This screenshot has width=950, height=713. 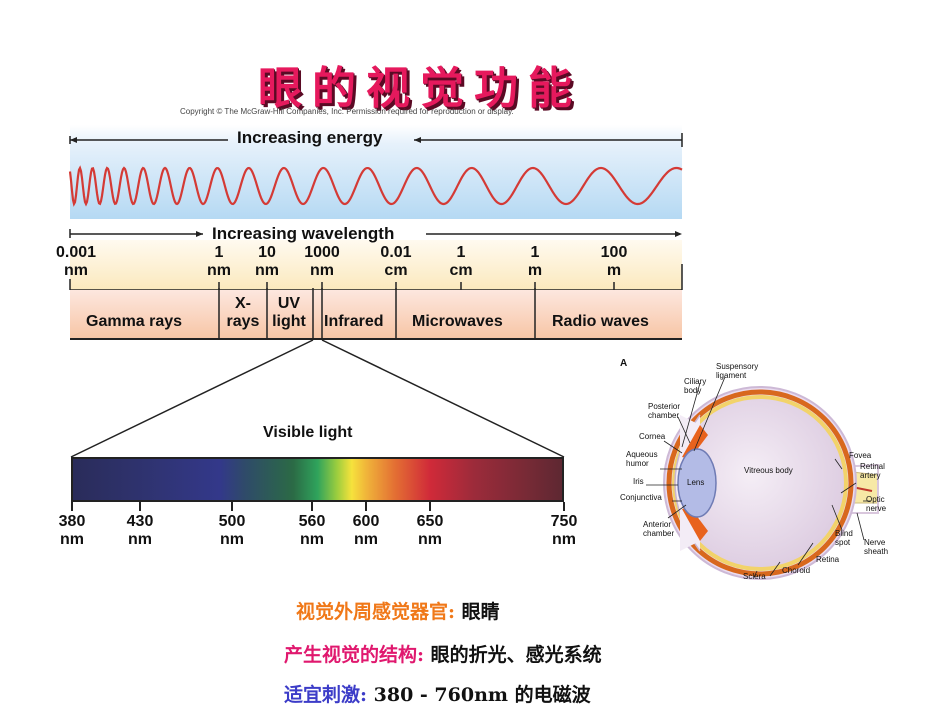 What do you see at coordinates (600, 321) in the screenshot?
I see `region-radio-waves: Radio waves` at bounding box center [600, 321].